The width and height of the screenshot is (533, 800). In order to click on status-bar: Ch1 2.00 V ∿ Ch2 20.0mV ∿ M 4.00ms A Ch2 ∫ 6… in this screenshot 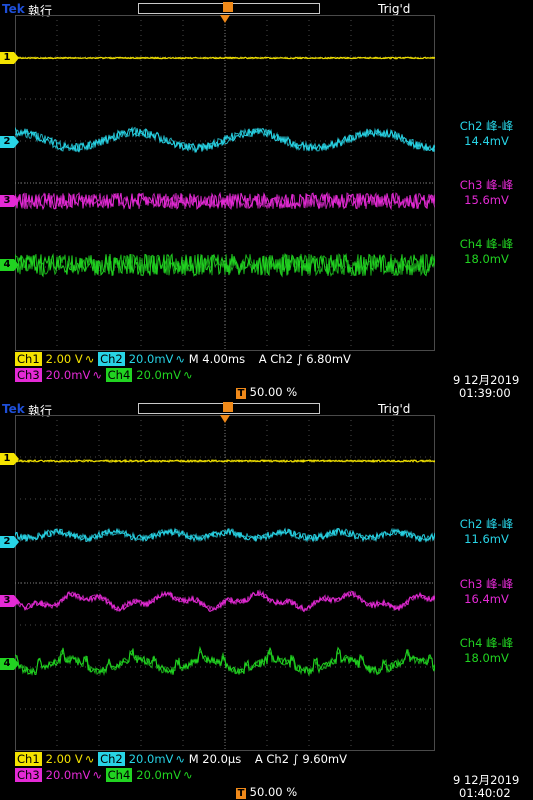, I will do `click(266, 376)`.